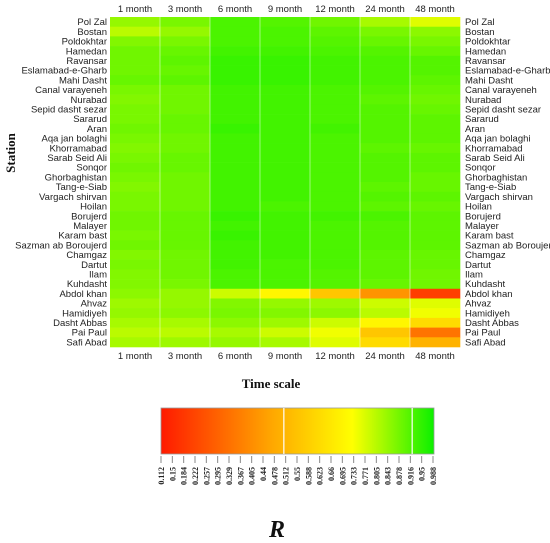  What do you see at coordinates (478, 207) in the screenshot?
I see `row-label-right: Hoilan` at bounding box center [478, 207].